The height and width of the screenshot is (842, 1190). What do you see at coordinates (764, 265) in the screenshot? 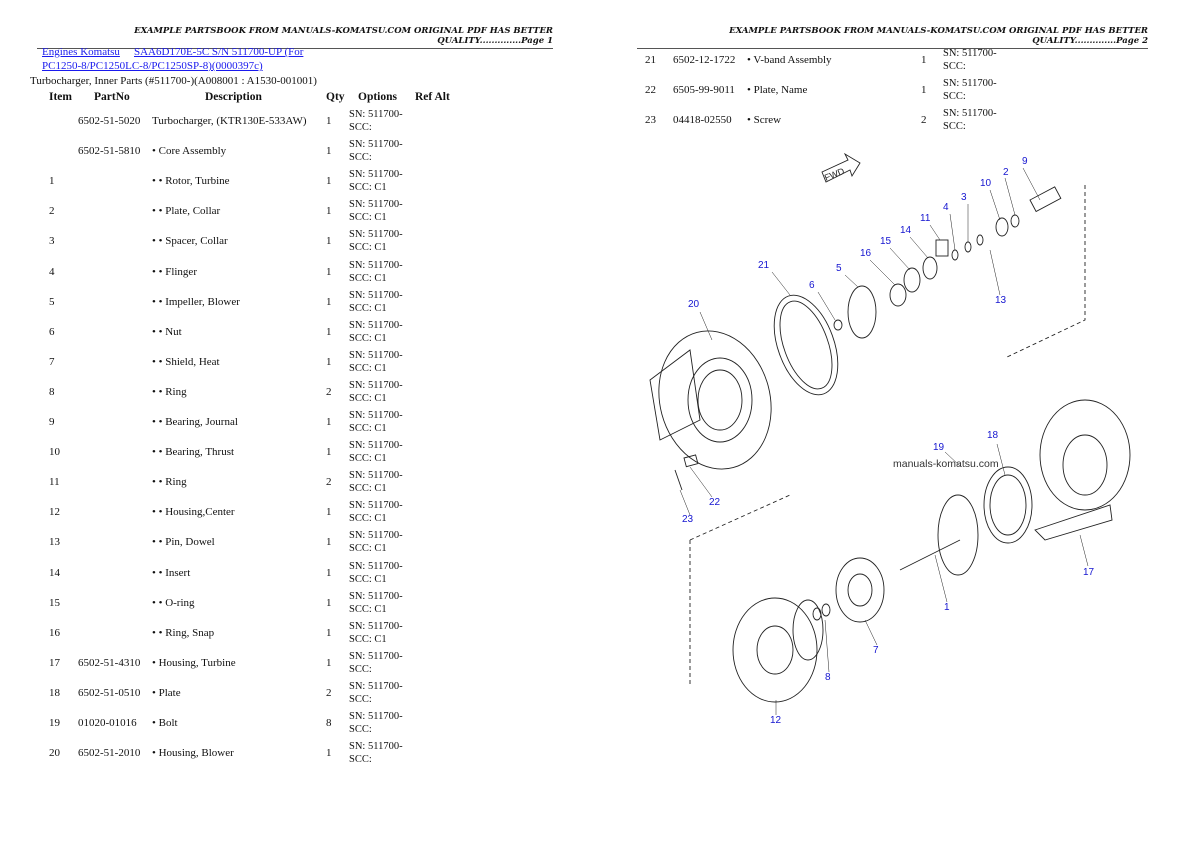
I see `callout-21: 21` at bounding box center [764, 265].